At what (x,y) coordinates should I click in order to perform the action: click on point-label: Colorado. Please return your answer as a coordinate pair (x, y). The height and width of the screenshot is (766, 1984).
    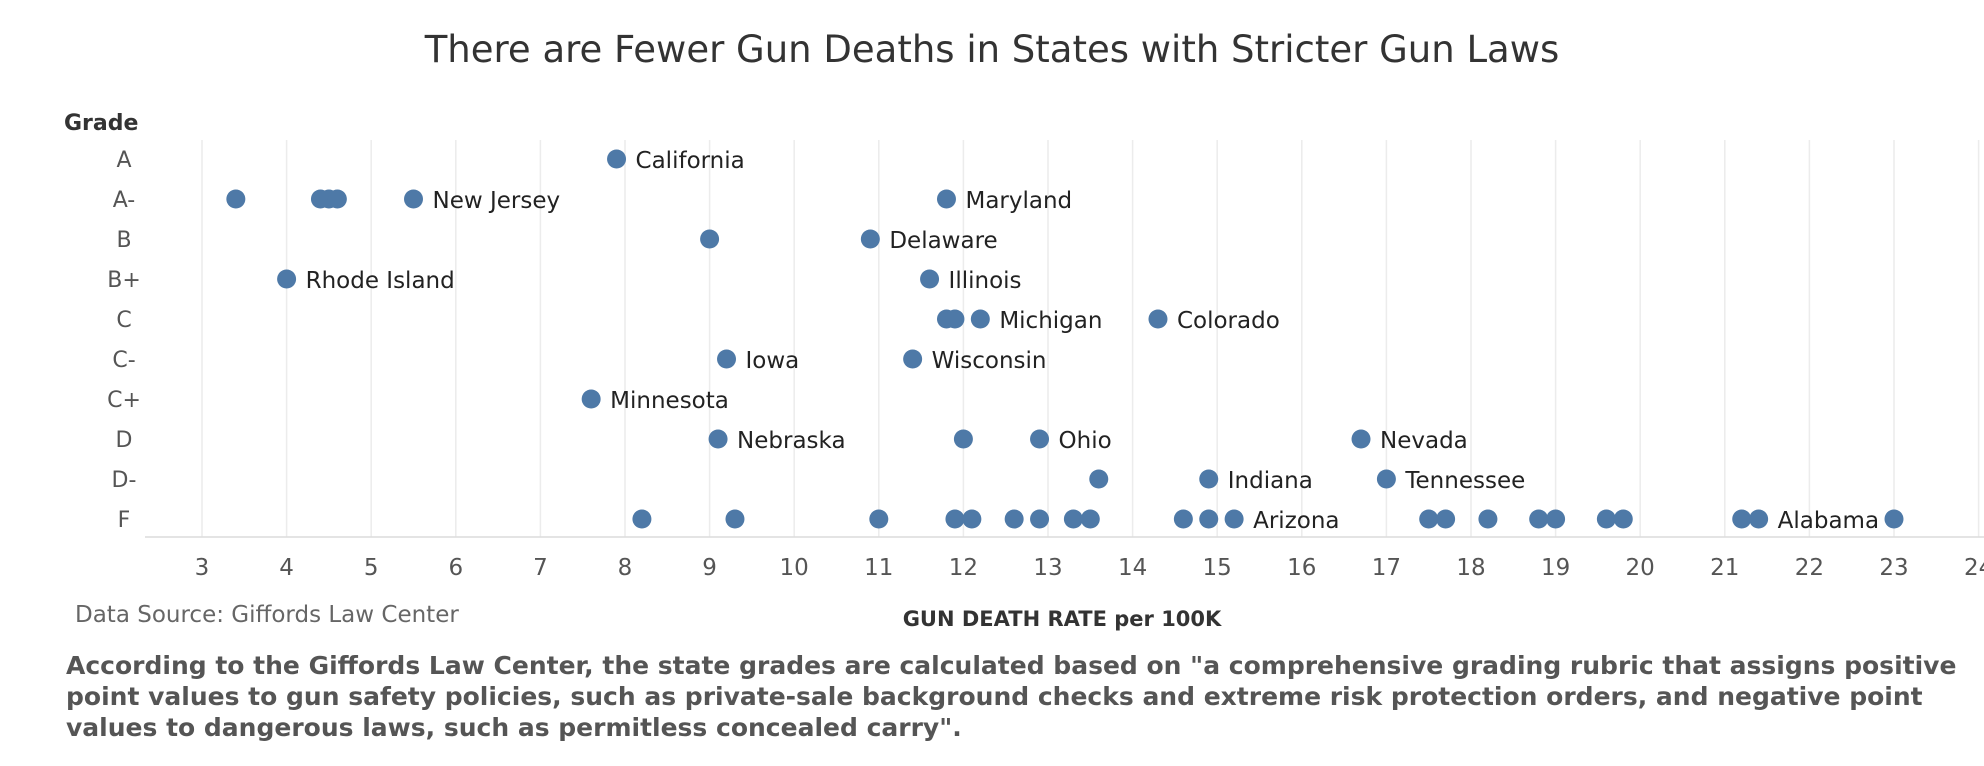
    Looking at the image, I should click on (1228, 321).